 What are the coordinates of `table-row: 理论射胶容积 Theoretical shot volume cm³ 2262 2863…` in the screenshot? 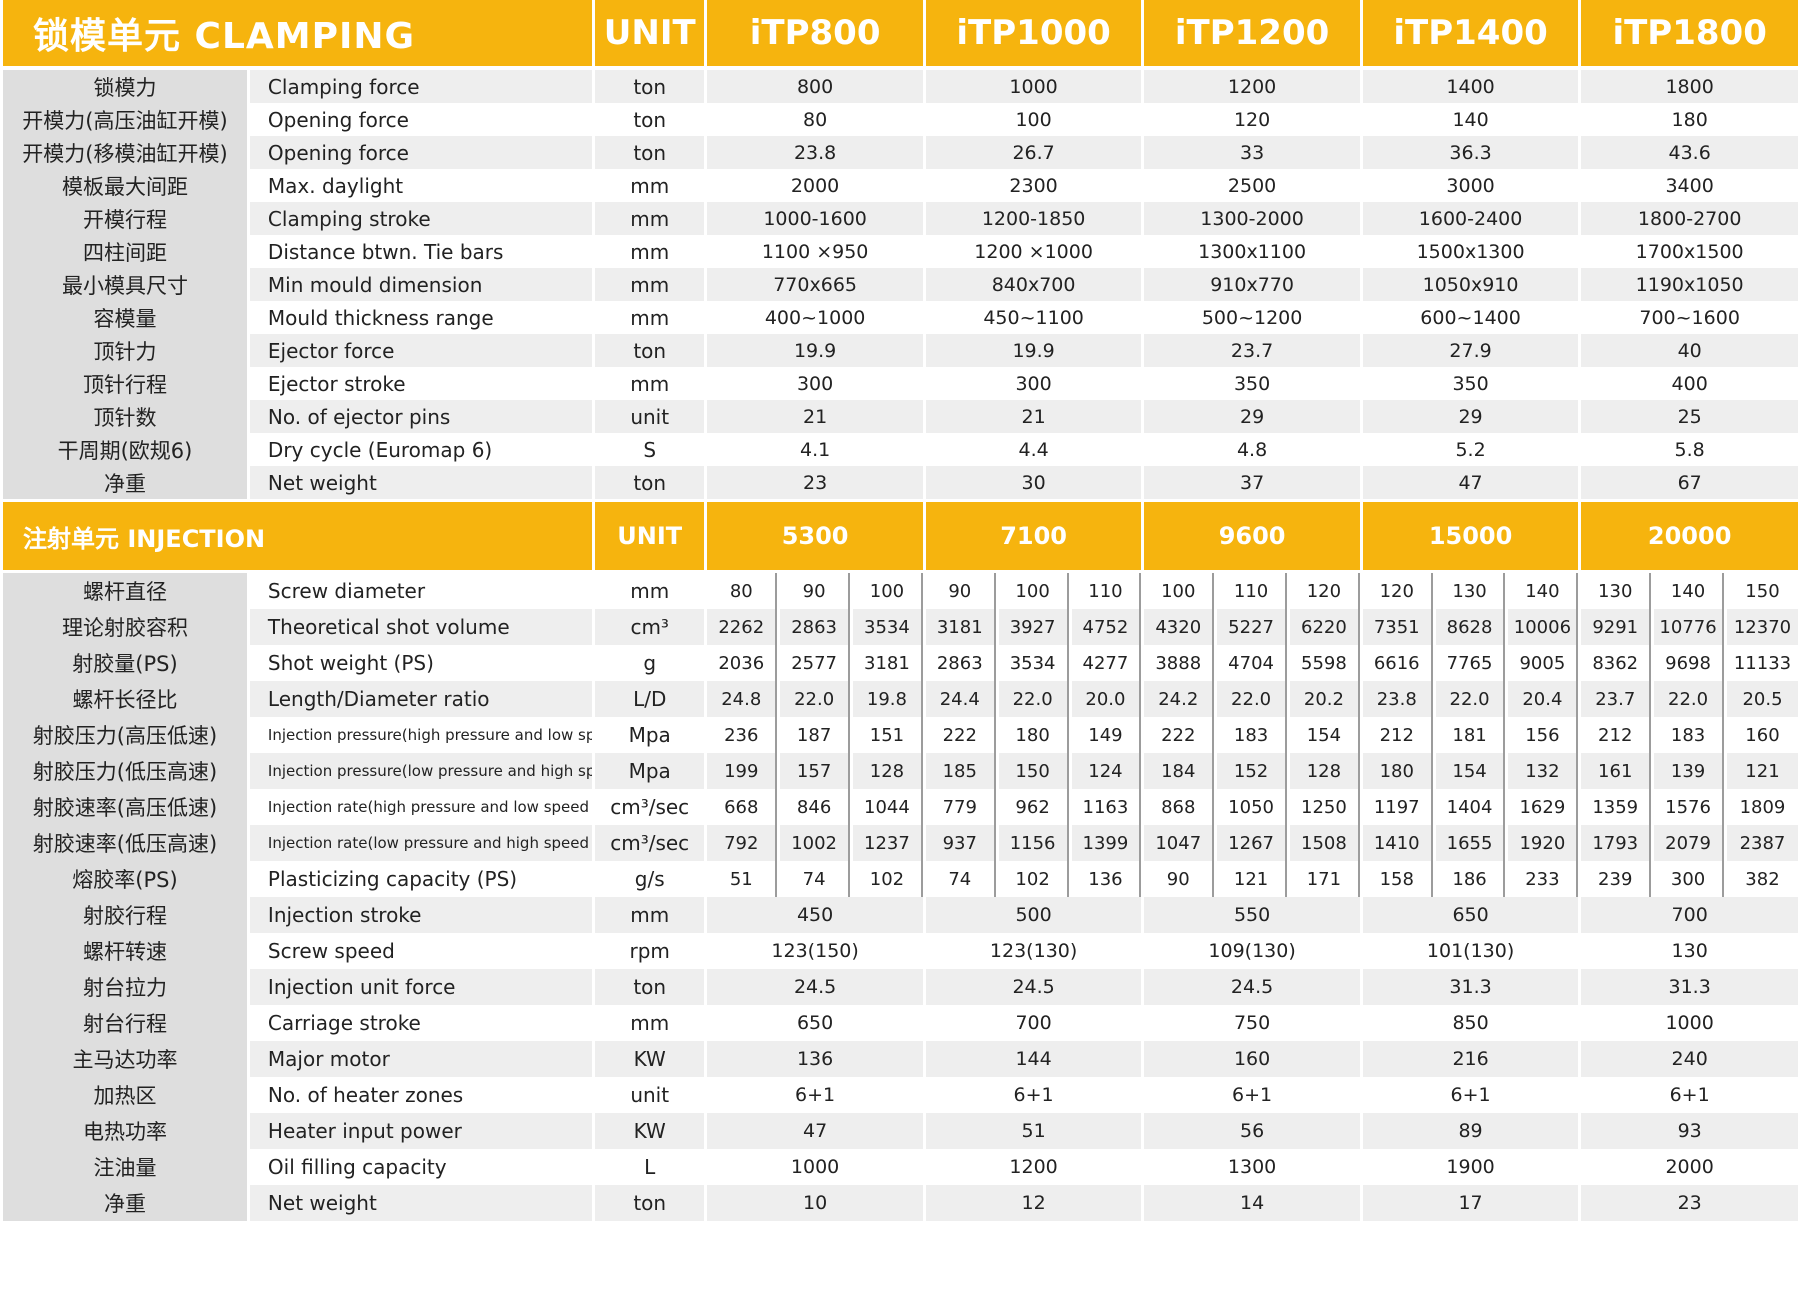 It's located at (900, 627).